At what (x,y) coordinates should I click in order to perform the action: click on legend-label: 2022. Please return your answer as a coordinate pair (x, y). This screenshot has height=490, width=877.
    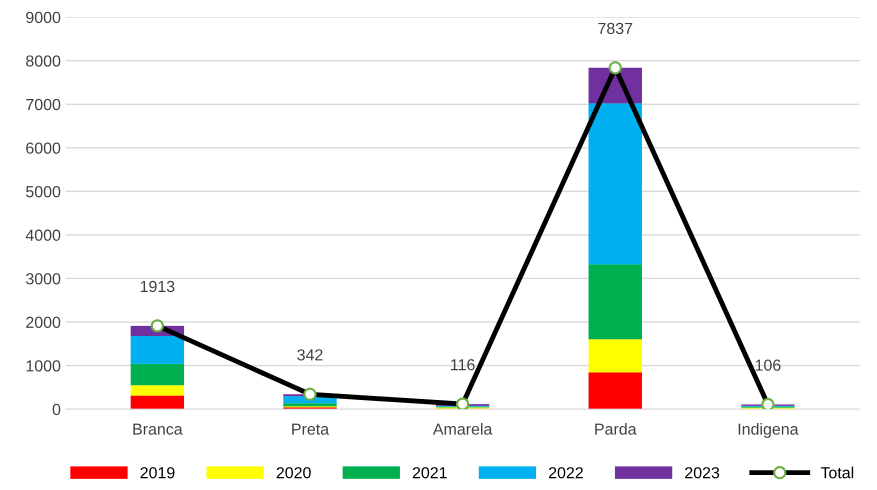
    Looking at the image, I should click on (565, 472).